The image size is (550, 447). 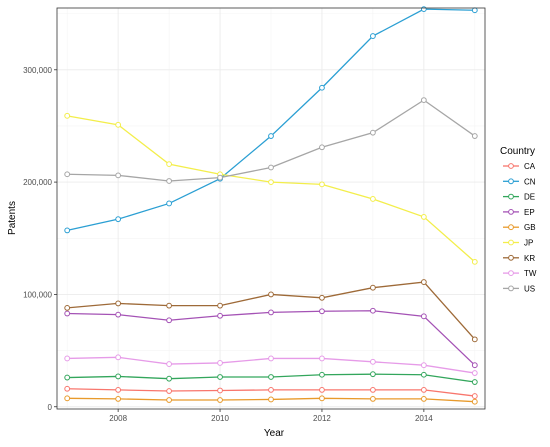 I want to click on legend-item-de: DE, so click(x=519, y=197).